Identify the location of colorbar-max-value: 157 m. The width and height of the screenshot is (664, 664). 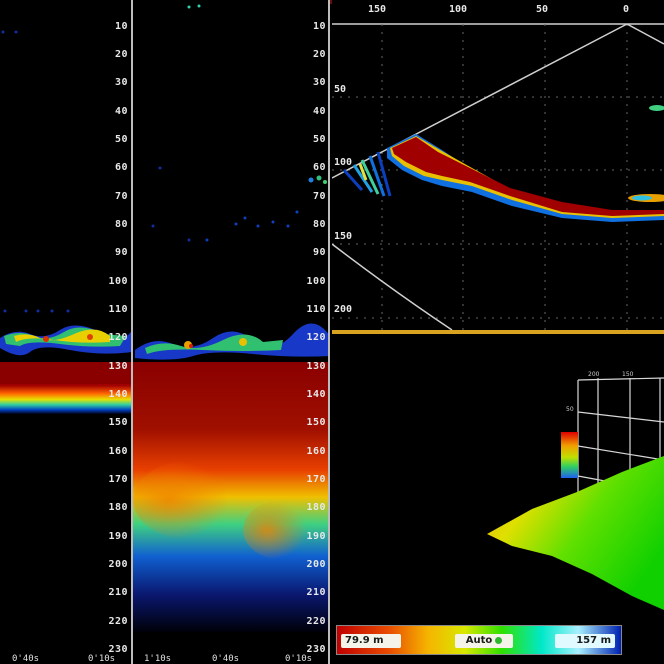
(585, 641).